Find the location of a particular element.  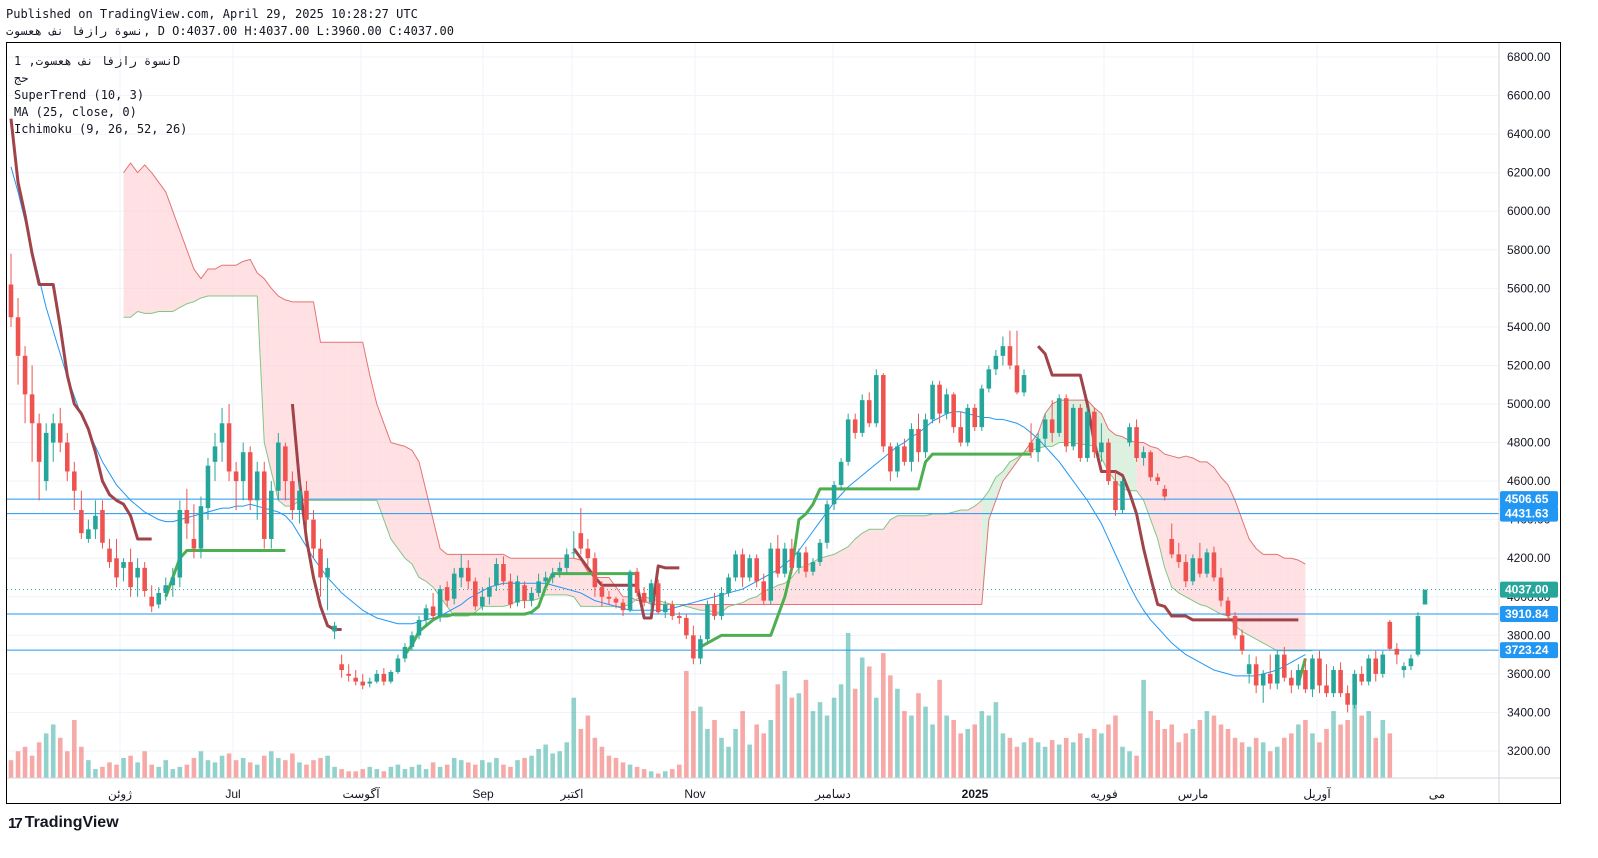

y-tick-label: 6400.00 is located at coordinates (1529, 134).